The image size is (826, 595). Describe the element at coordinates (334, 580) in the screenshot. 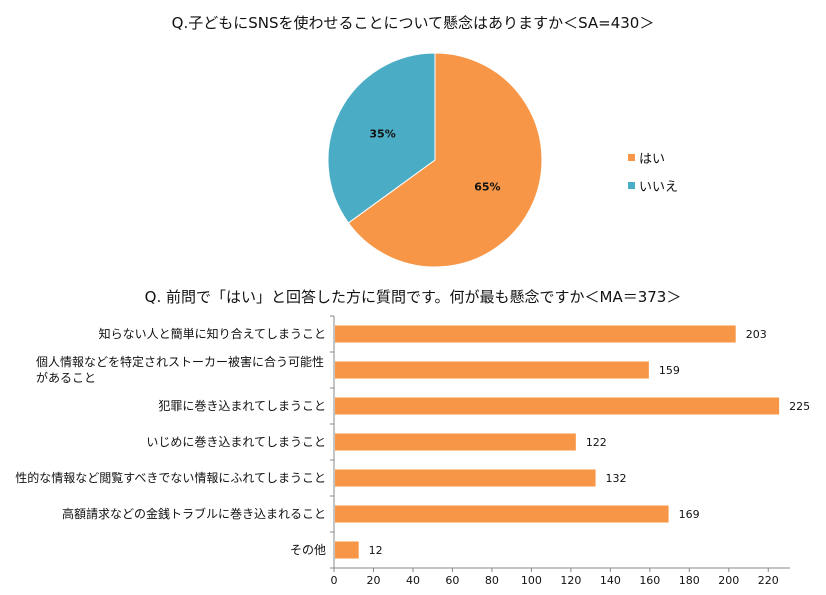

I see `x-tick-label: 0` at that location.